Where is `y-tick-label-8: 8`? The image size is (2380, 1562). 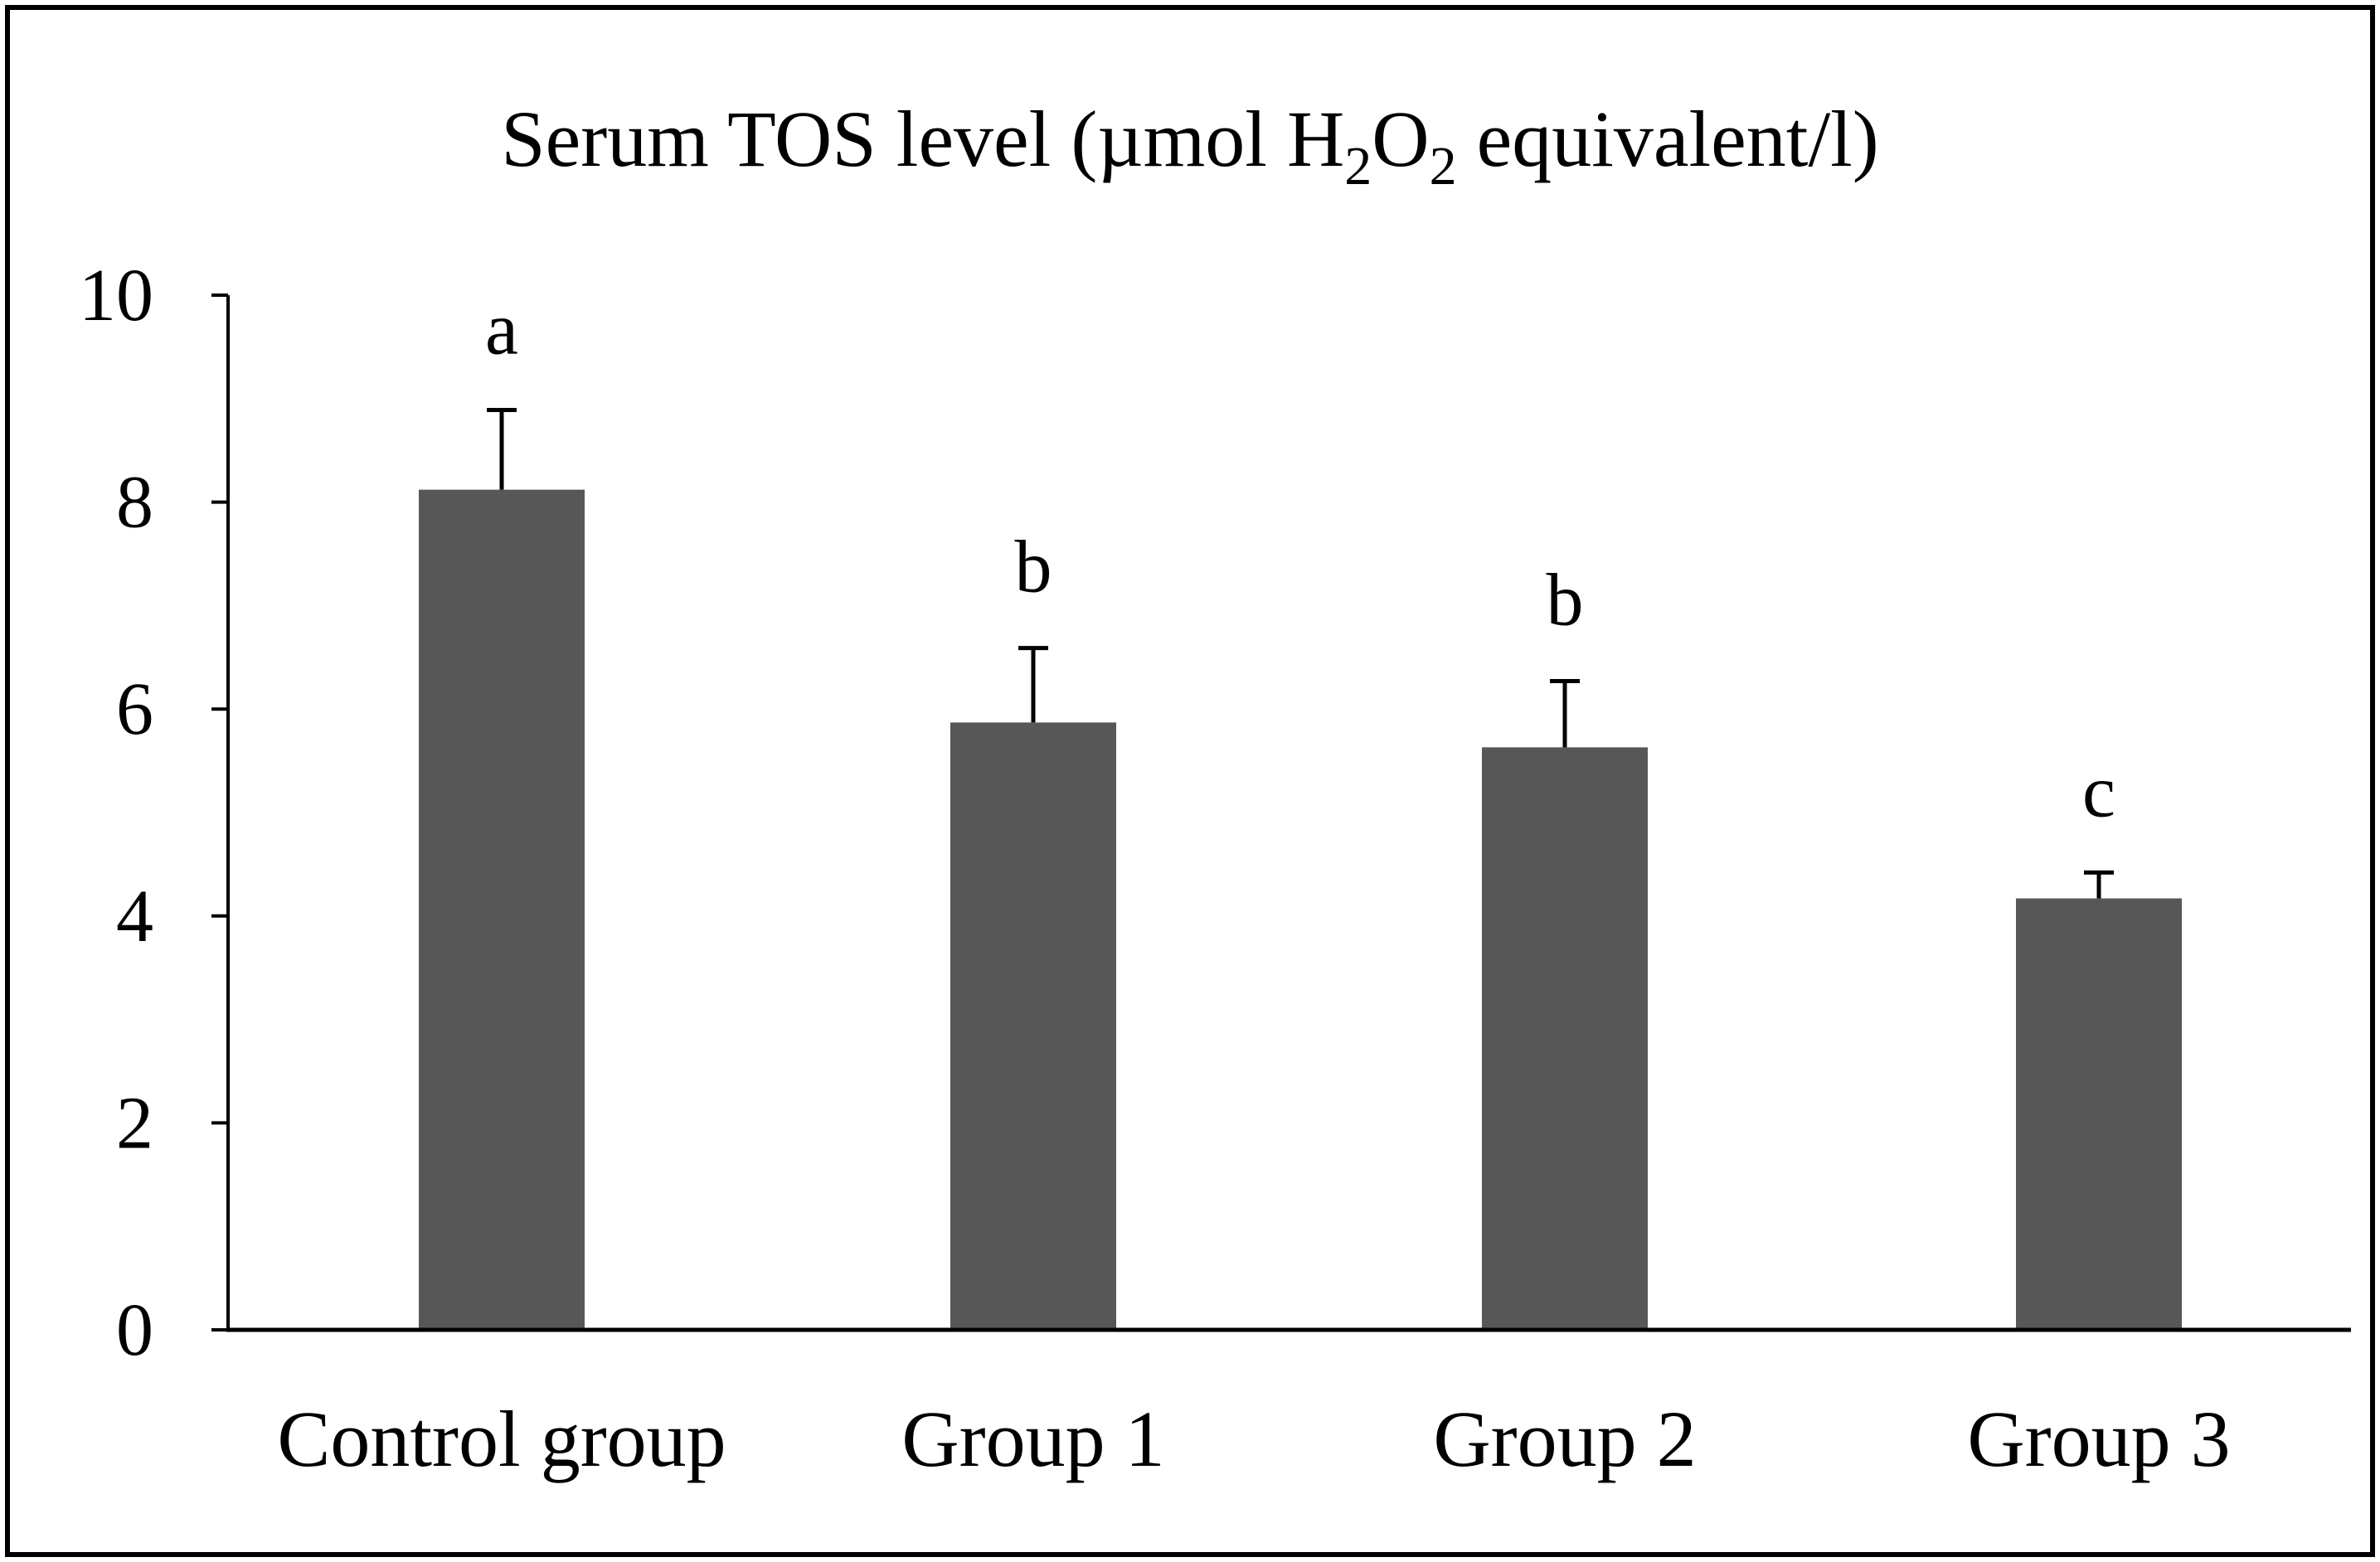 y-tick-label-8: 8 is located at coordinates (134, 503).